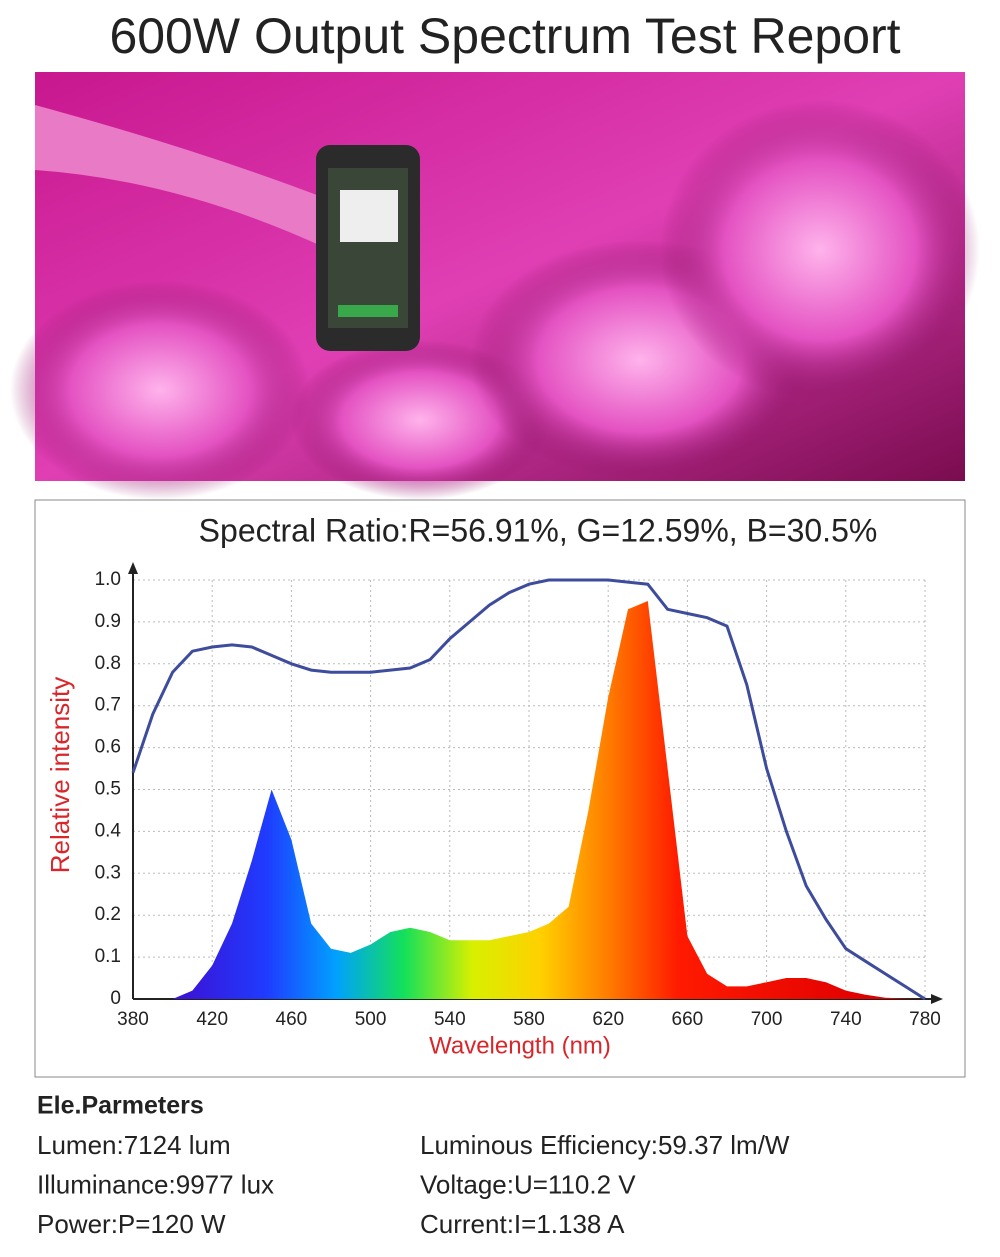 The image size is (1000, 1257). Describe the element at coordinates (504, 36) in the screenshot. I see `page-title: 600W Output Spectrum Test Report` at that location.